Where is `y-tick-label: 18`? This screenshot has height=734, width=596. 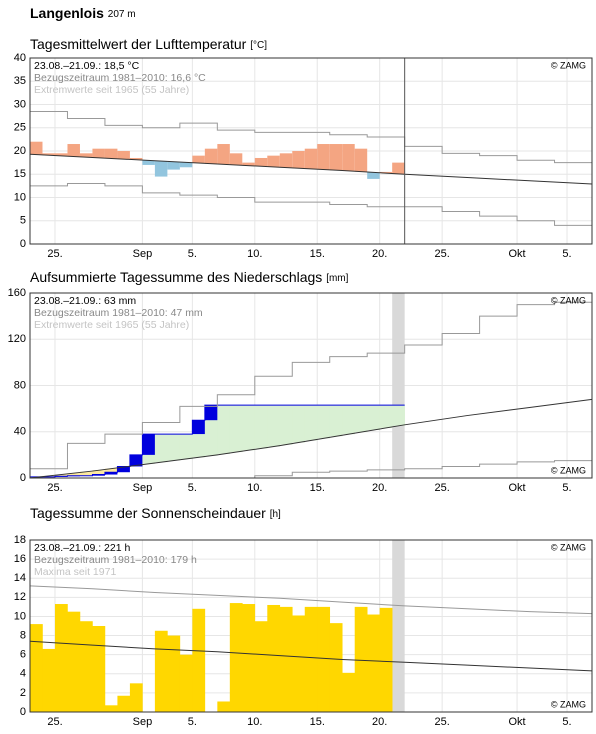
y-tick-label: 18 is located at coordinates (20, 540).